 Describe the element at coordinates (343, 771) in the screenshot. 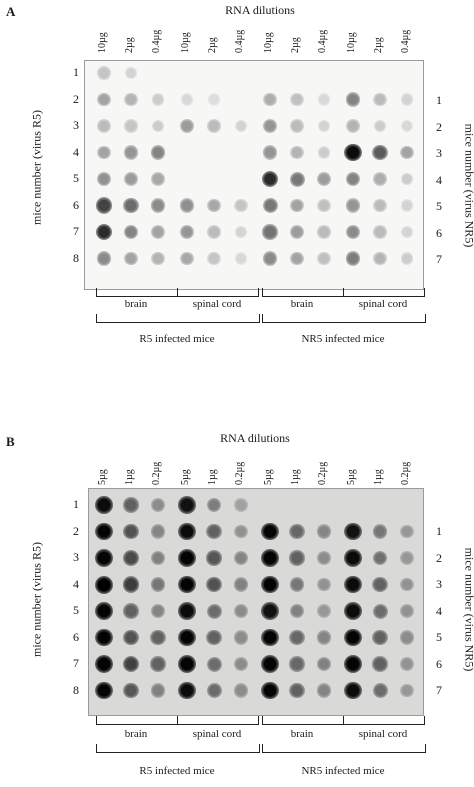

I see `panel-b-group-nr5: NR5 infected mice` at that location.